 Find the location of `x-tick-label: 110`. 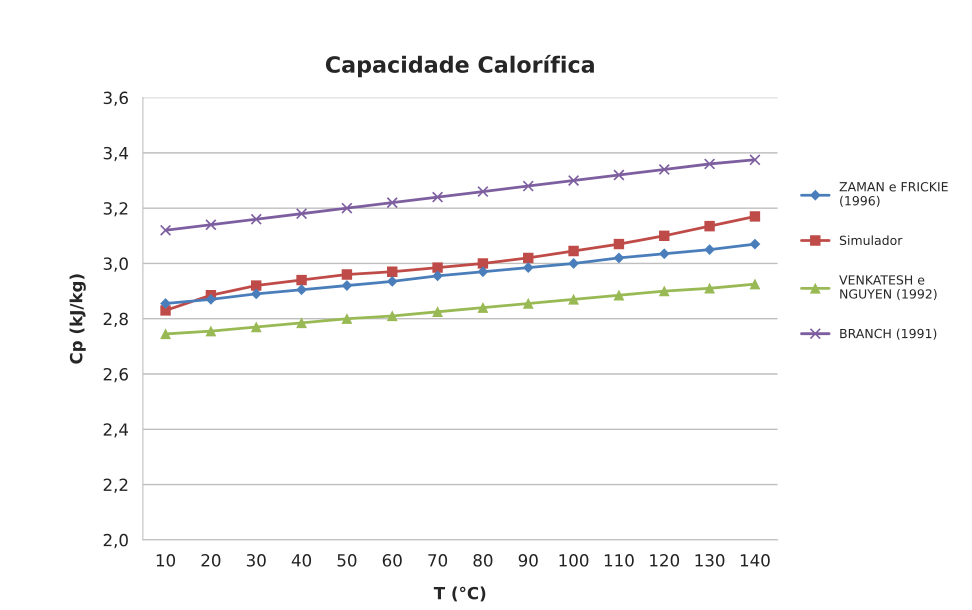

x-tick-label: 110 is located at coordinates (619, 560).